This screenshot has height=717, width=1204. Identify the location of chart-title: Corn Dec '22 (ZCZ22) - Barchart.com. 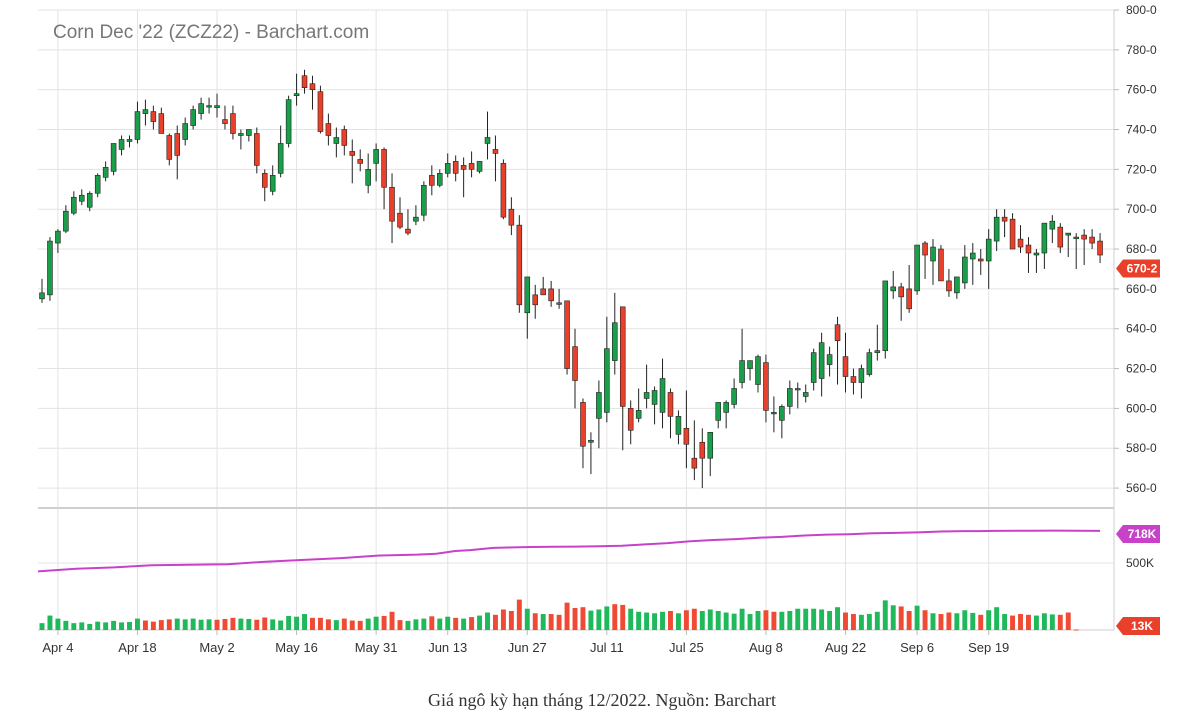
(211, 32).